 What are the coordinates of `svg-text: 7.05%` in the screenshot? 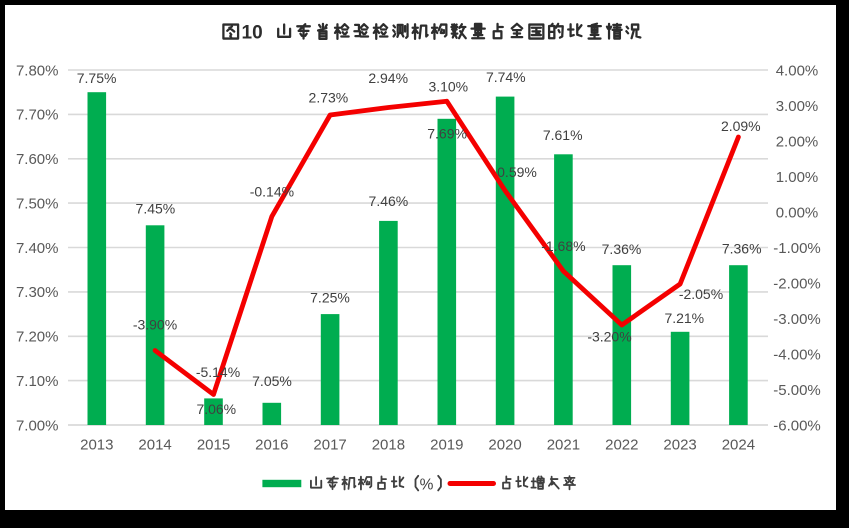 It's located at (272, 381).